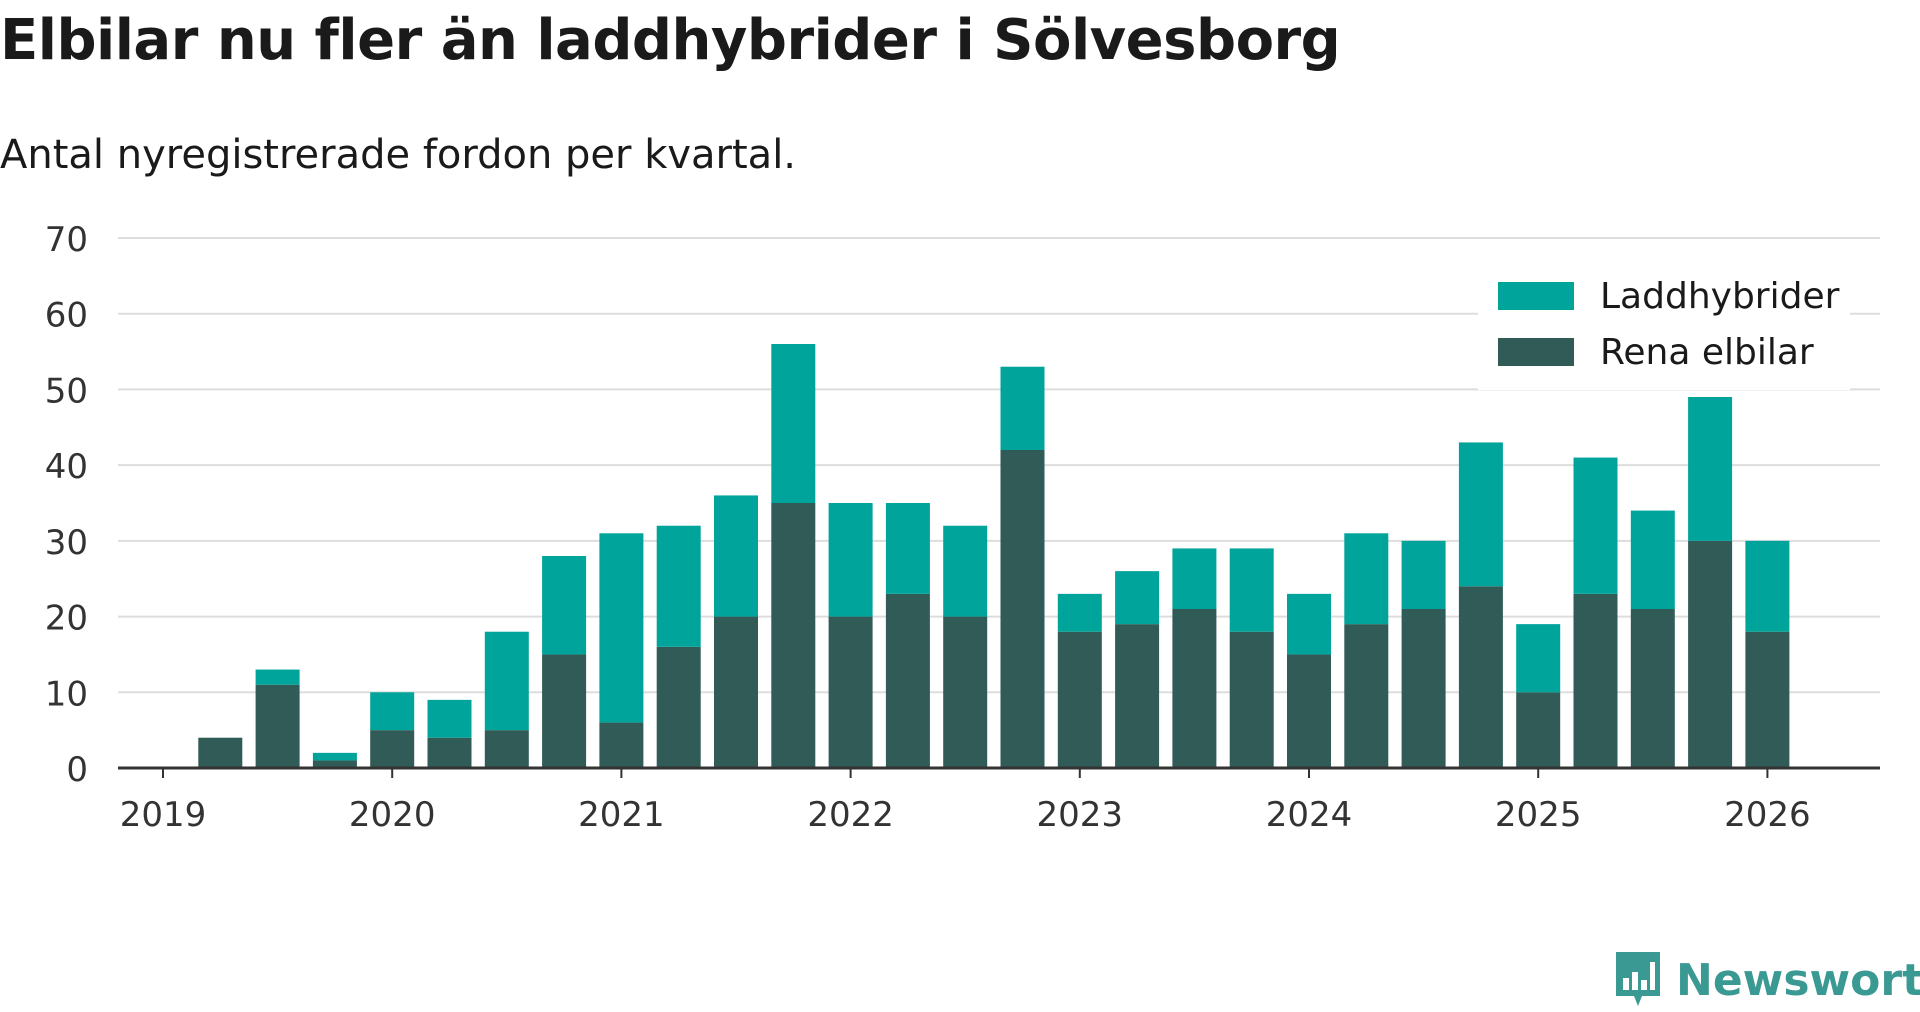 Image resolution: width=1920 pixels, height=1012 pixels. What do you see at coordinates (1080, 815) in the screenshot?
I see `x-tick-label: 2023` at bounding box center [1080, 815].